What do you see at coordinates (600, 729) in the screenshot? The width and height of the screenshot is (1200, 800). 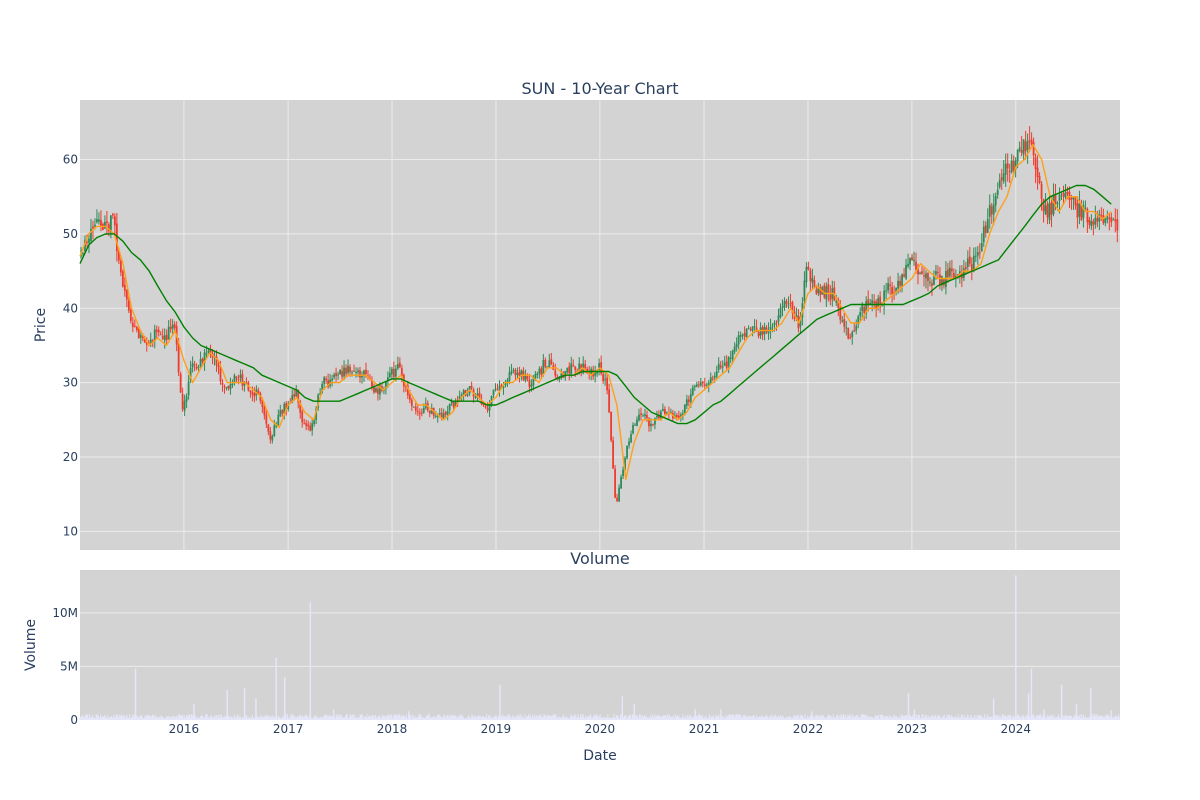 I see `x-tick-labels: 2016 2017 2018 2019 2020 2021 2022 2023 2024` at bounding box center [600, 729].